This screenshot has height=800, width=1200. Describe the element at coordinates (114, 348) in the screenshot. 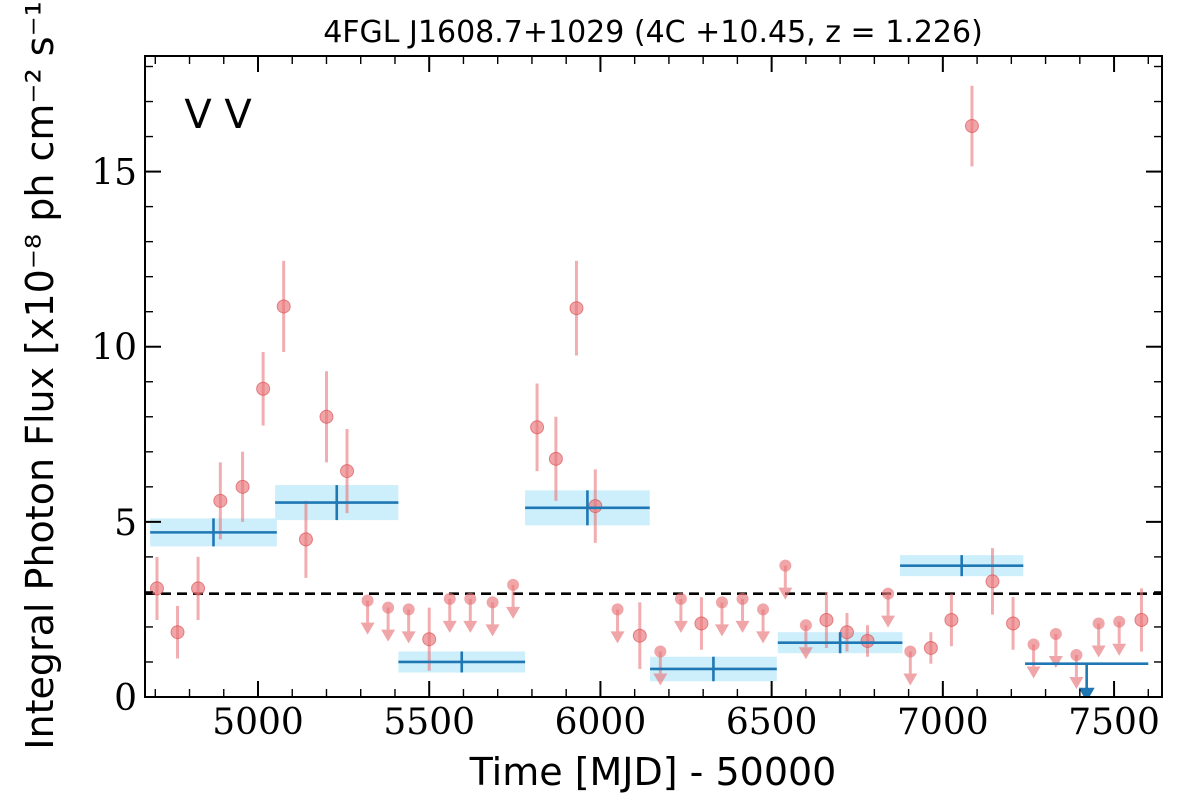

I see `y-tick-label: 10` at that location.